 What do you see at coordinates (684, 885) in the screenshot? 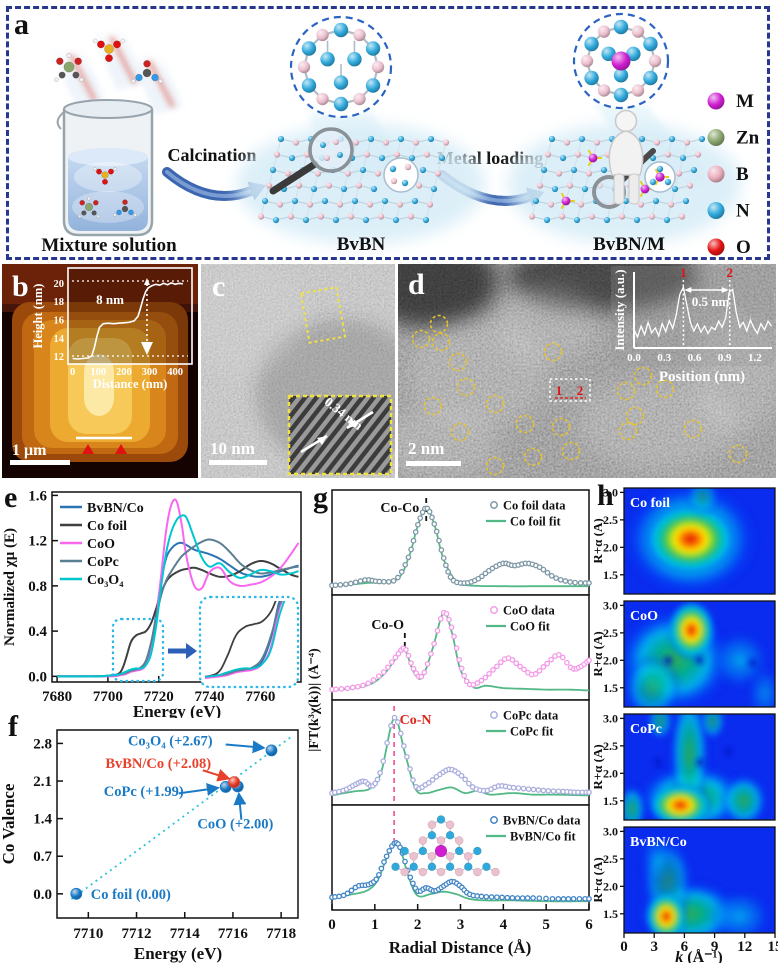
I see `wavelet-panel-BvBN/Co: BvBN/Co3.02.52.01.5R+α (Å)` at bounding box center [684, 885].